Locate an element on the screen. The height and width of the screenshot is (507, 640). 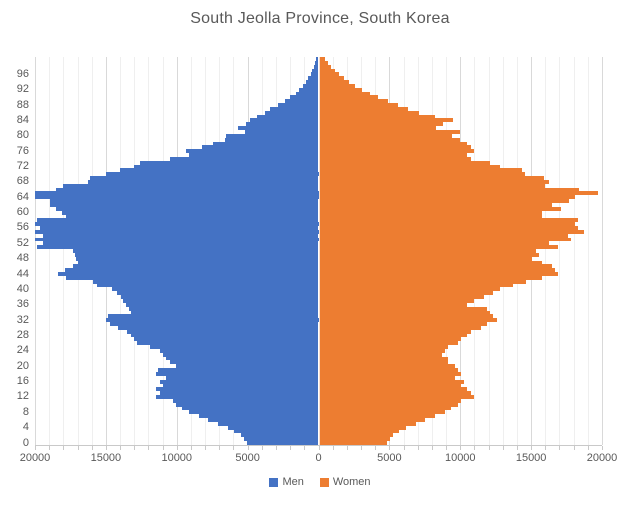
y-axis-label: 92 is located at coordinates (22, 89).